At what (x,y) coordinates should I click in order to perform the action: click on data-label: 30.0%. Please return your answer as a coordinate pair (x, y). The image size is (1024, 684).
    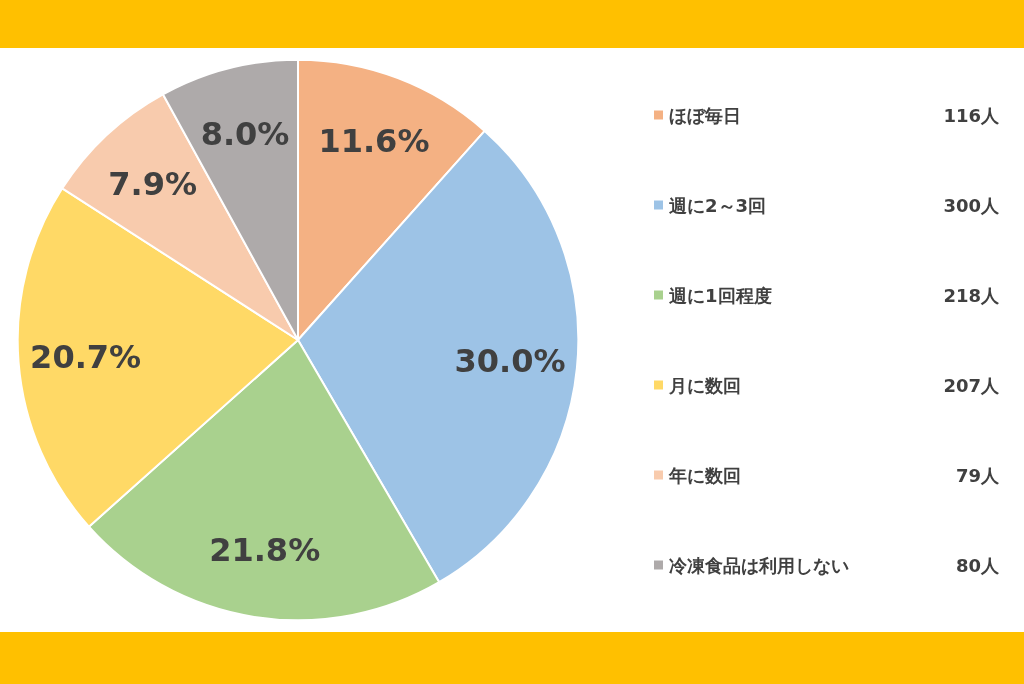
    Looking at the image, I should click on (510, 361).